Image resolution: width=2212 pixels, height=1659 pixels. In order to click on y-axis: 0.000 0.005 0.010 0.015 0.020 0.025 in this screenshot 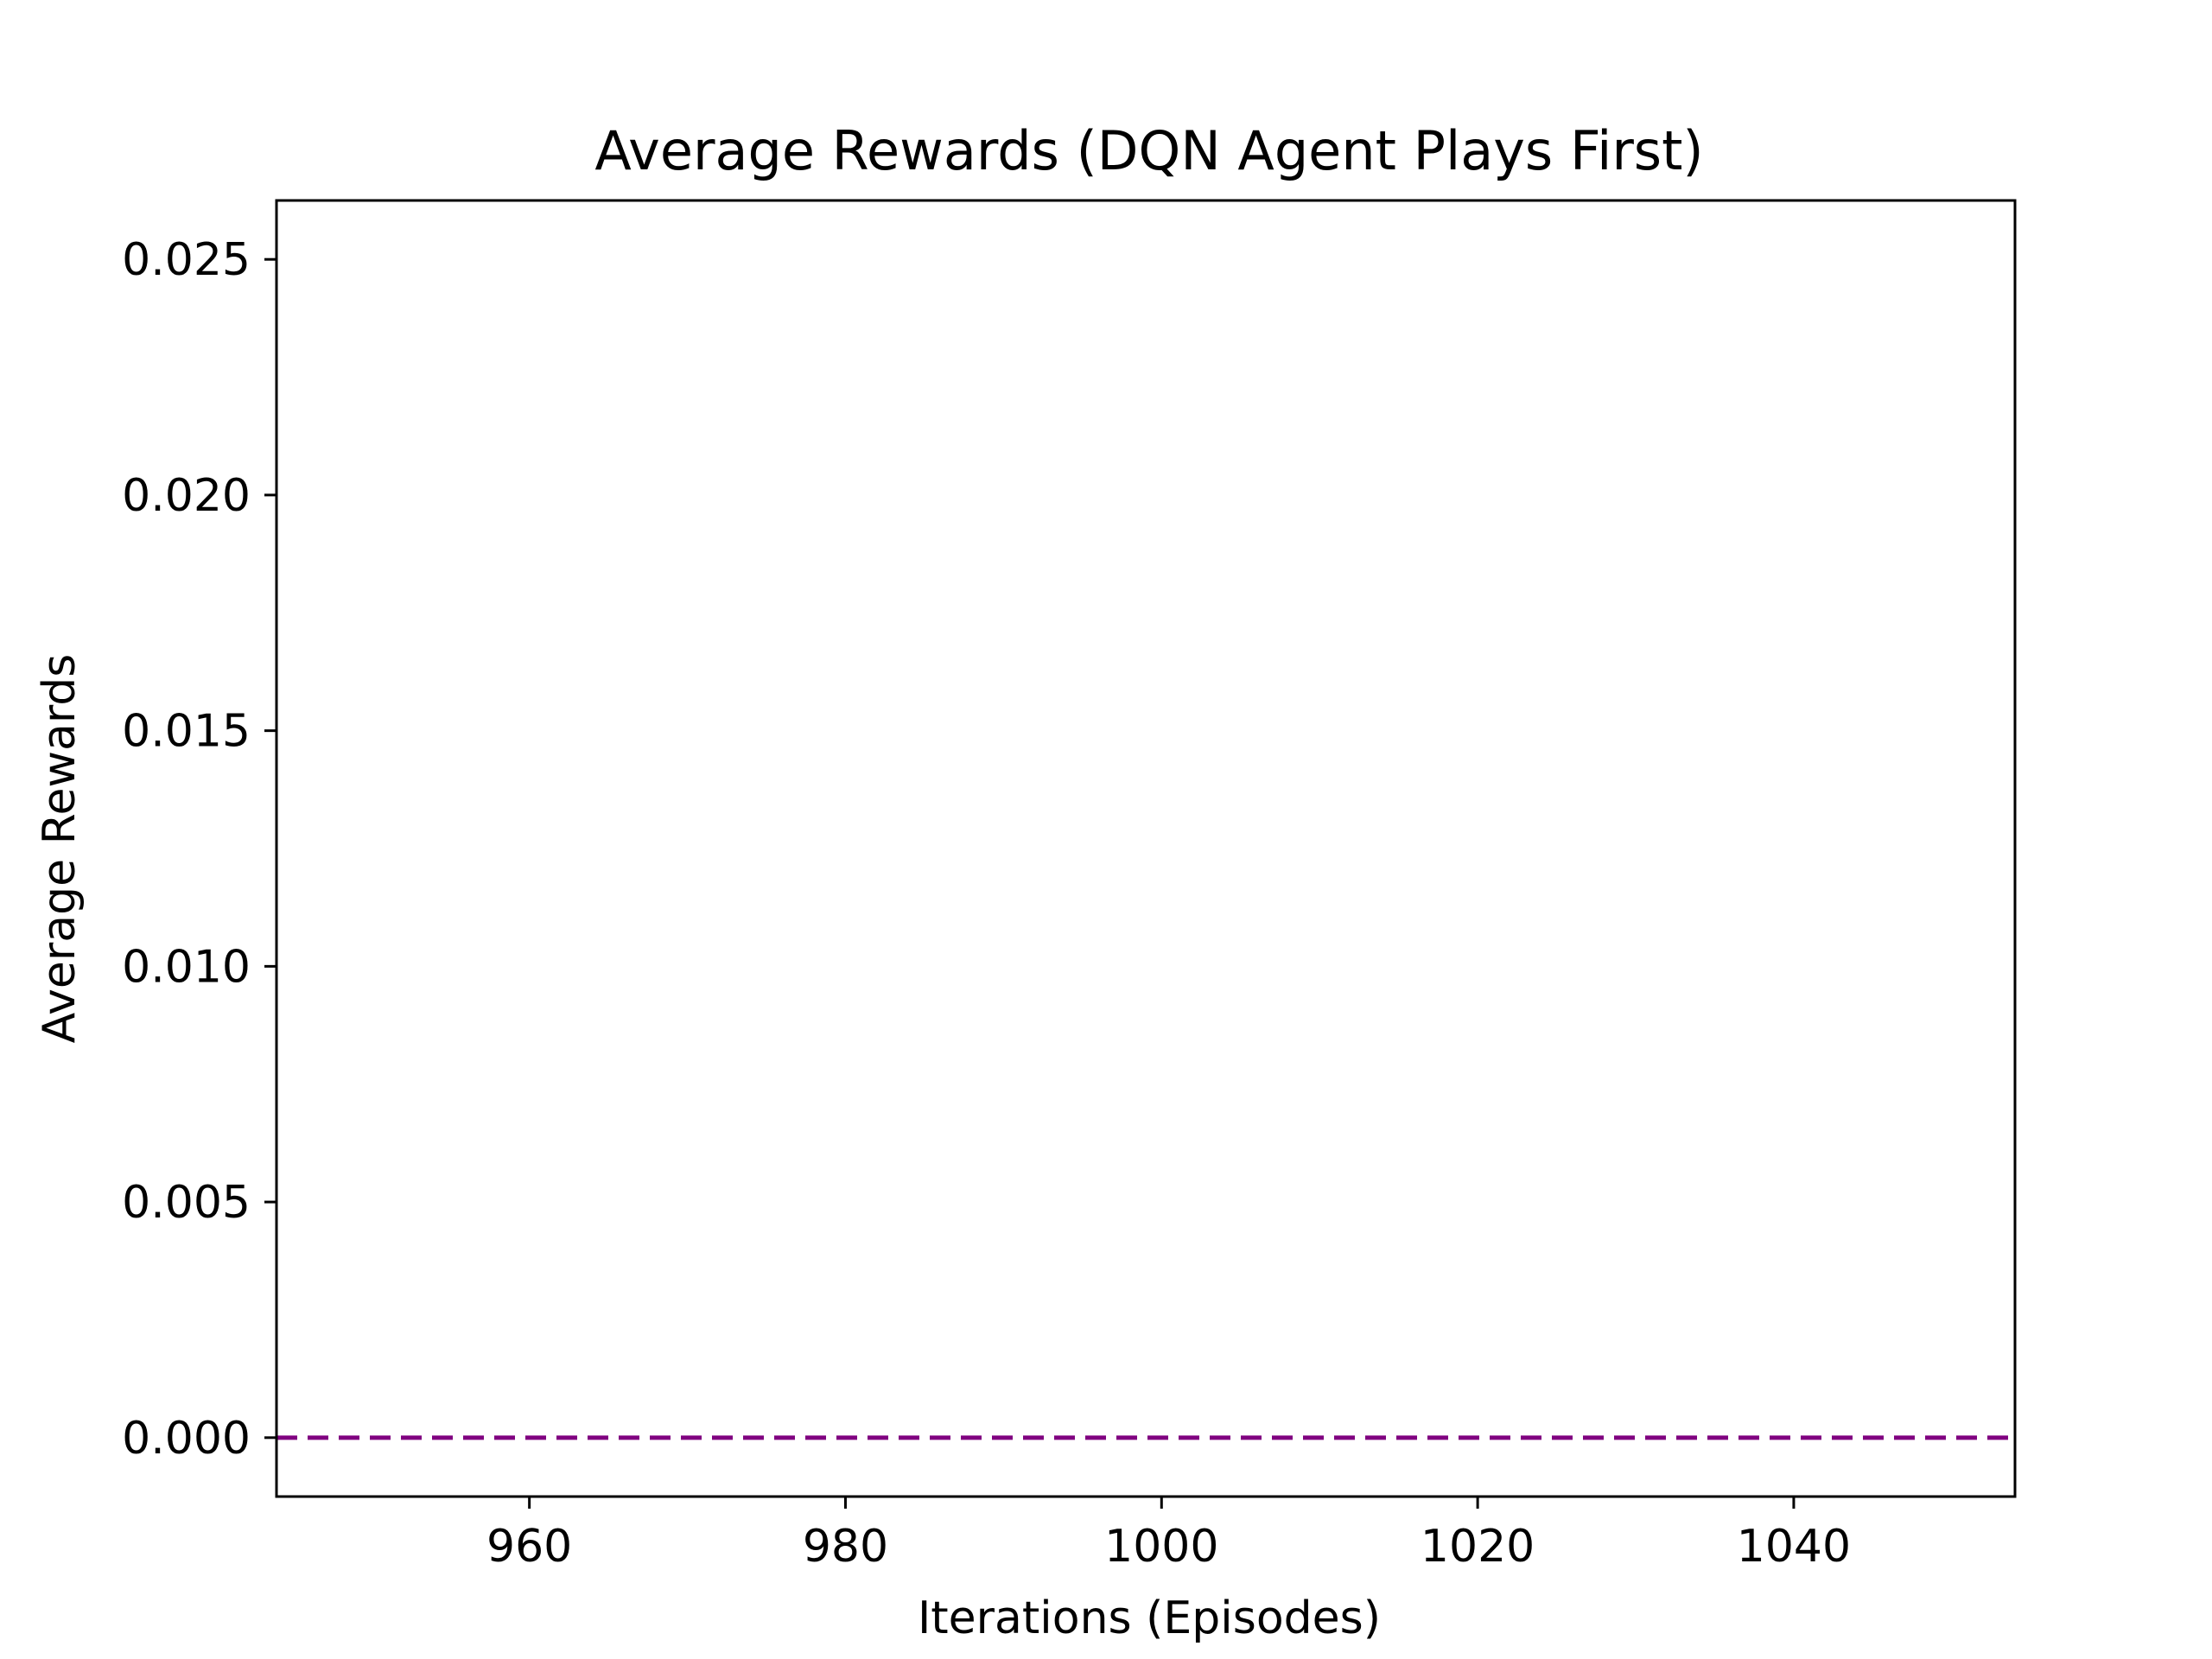, I will do `click(199, 849)`.